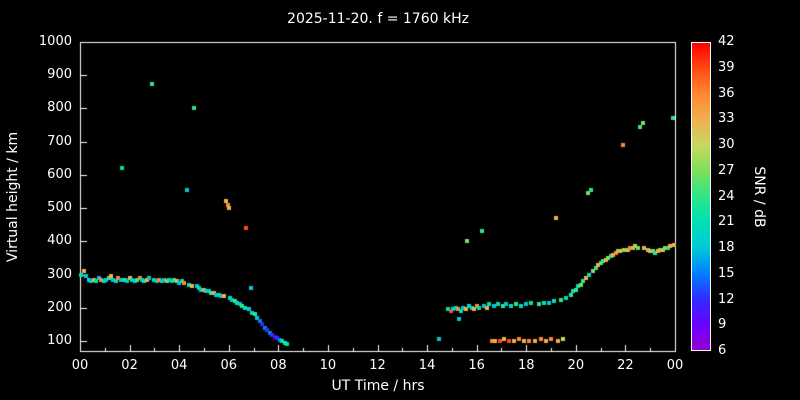 This screenshot has height=400, width=800. Describe the element at coordinates (726, 41) in the screenshot. I see `colorbar-tick-label: 42` at that location.